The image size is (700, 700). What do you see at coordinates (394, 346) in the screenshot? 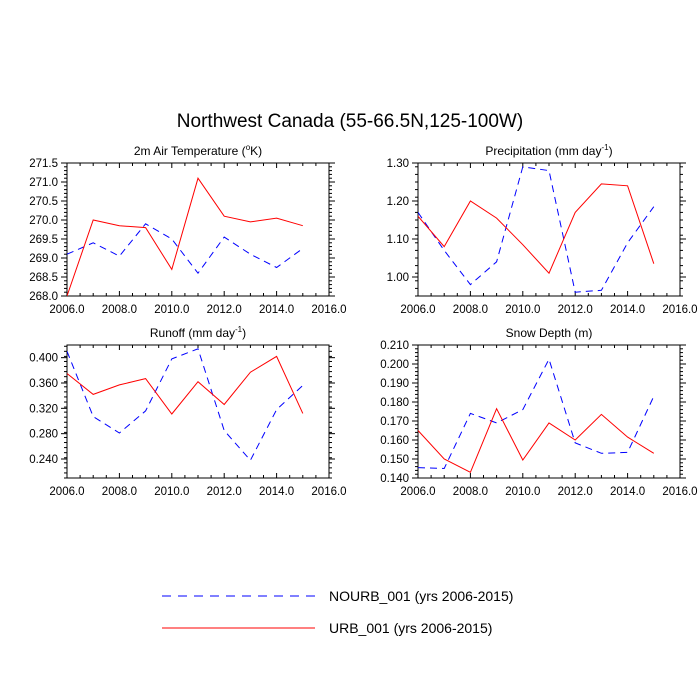
I see `y-tick-label: 0.210` at bounding box center [394, 346].